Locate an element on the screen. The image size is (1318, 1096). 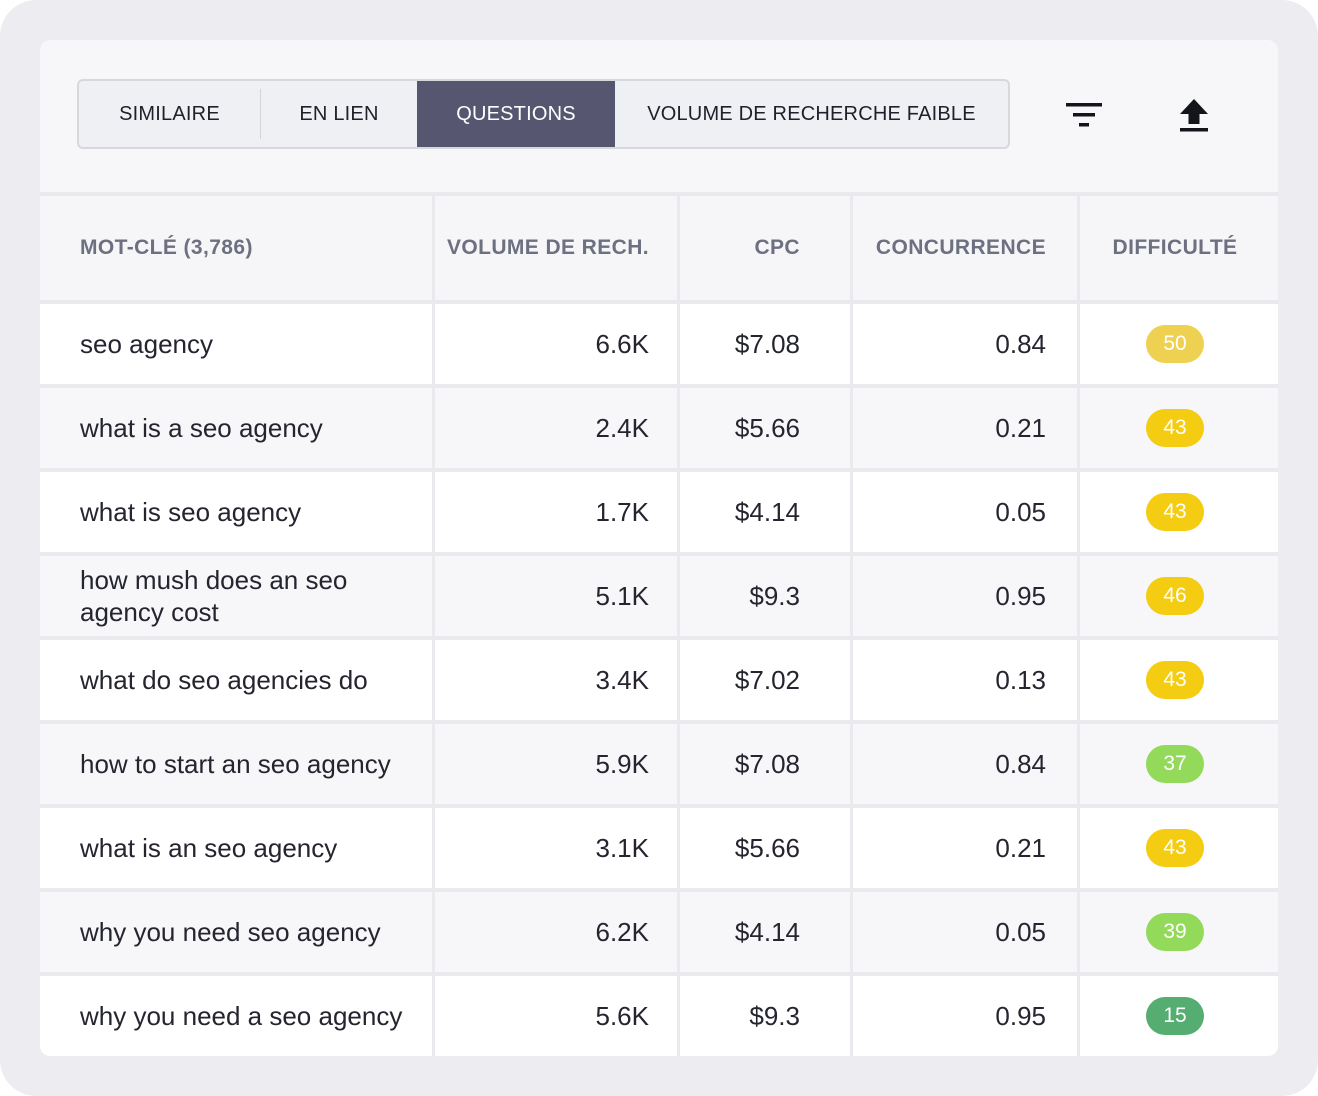
keyword-cell-text: what is seo agency is located at coordinates (191, 512).